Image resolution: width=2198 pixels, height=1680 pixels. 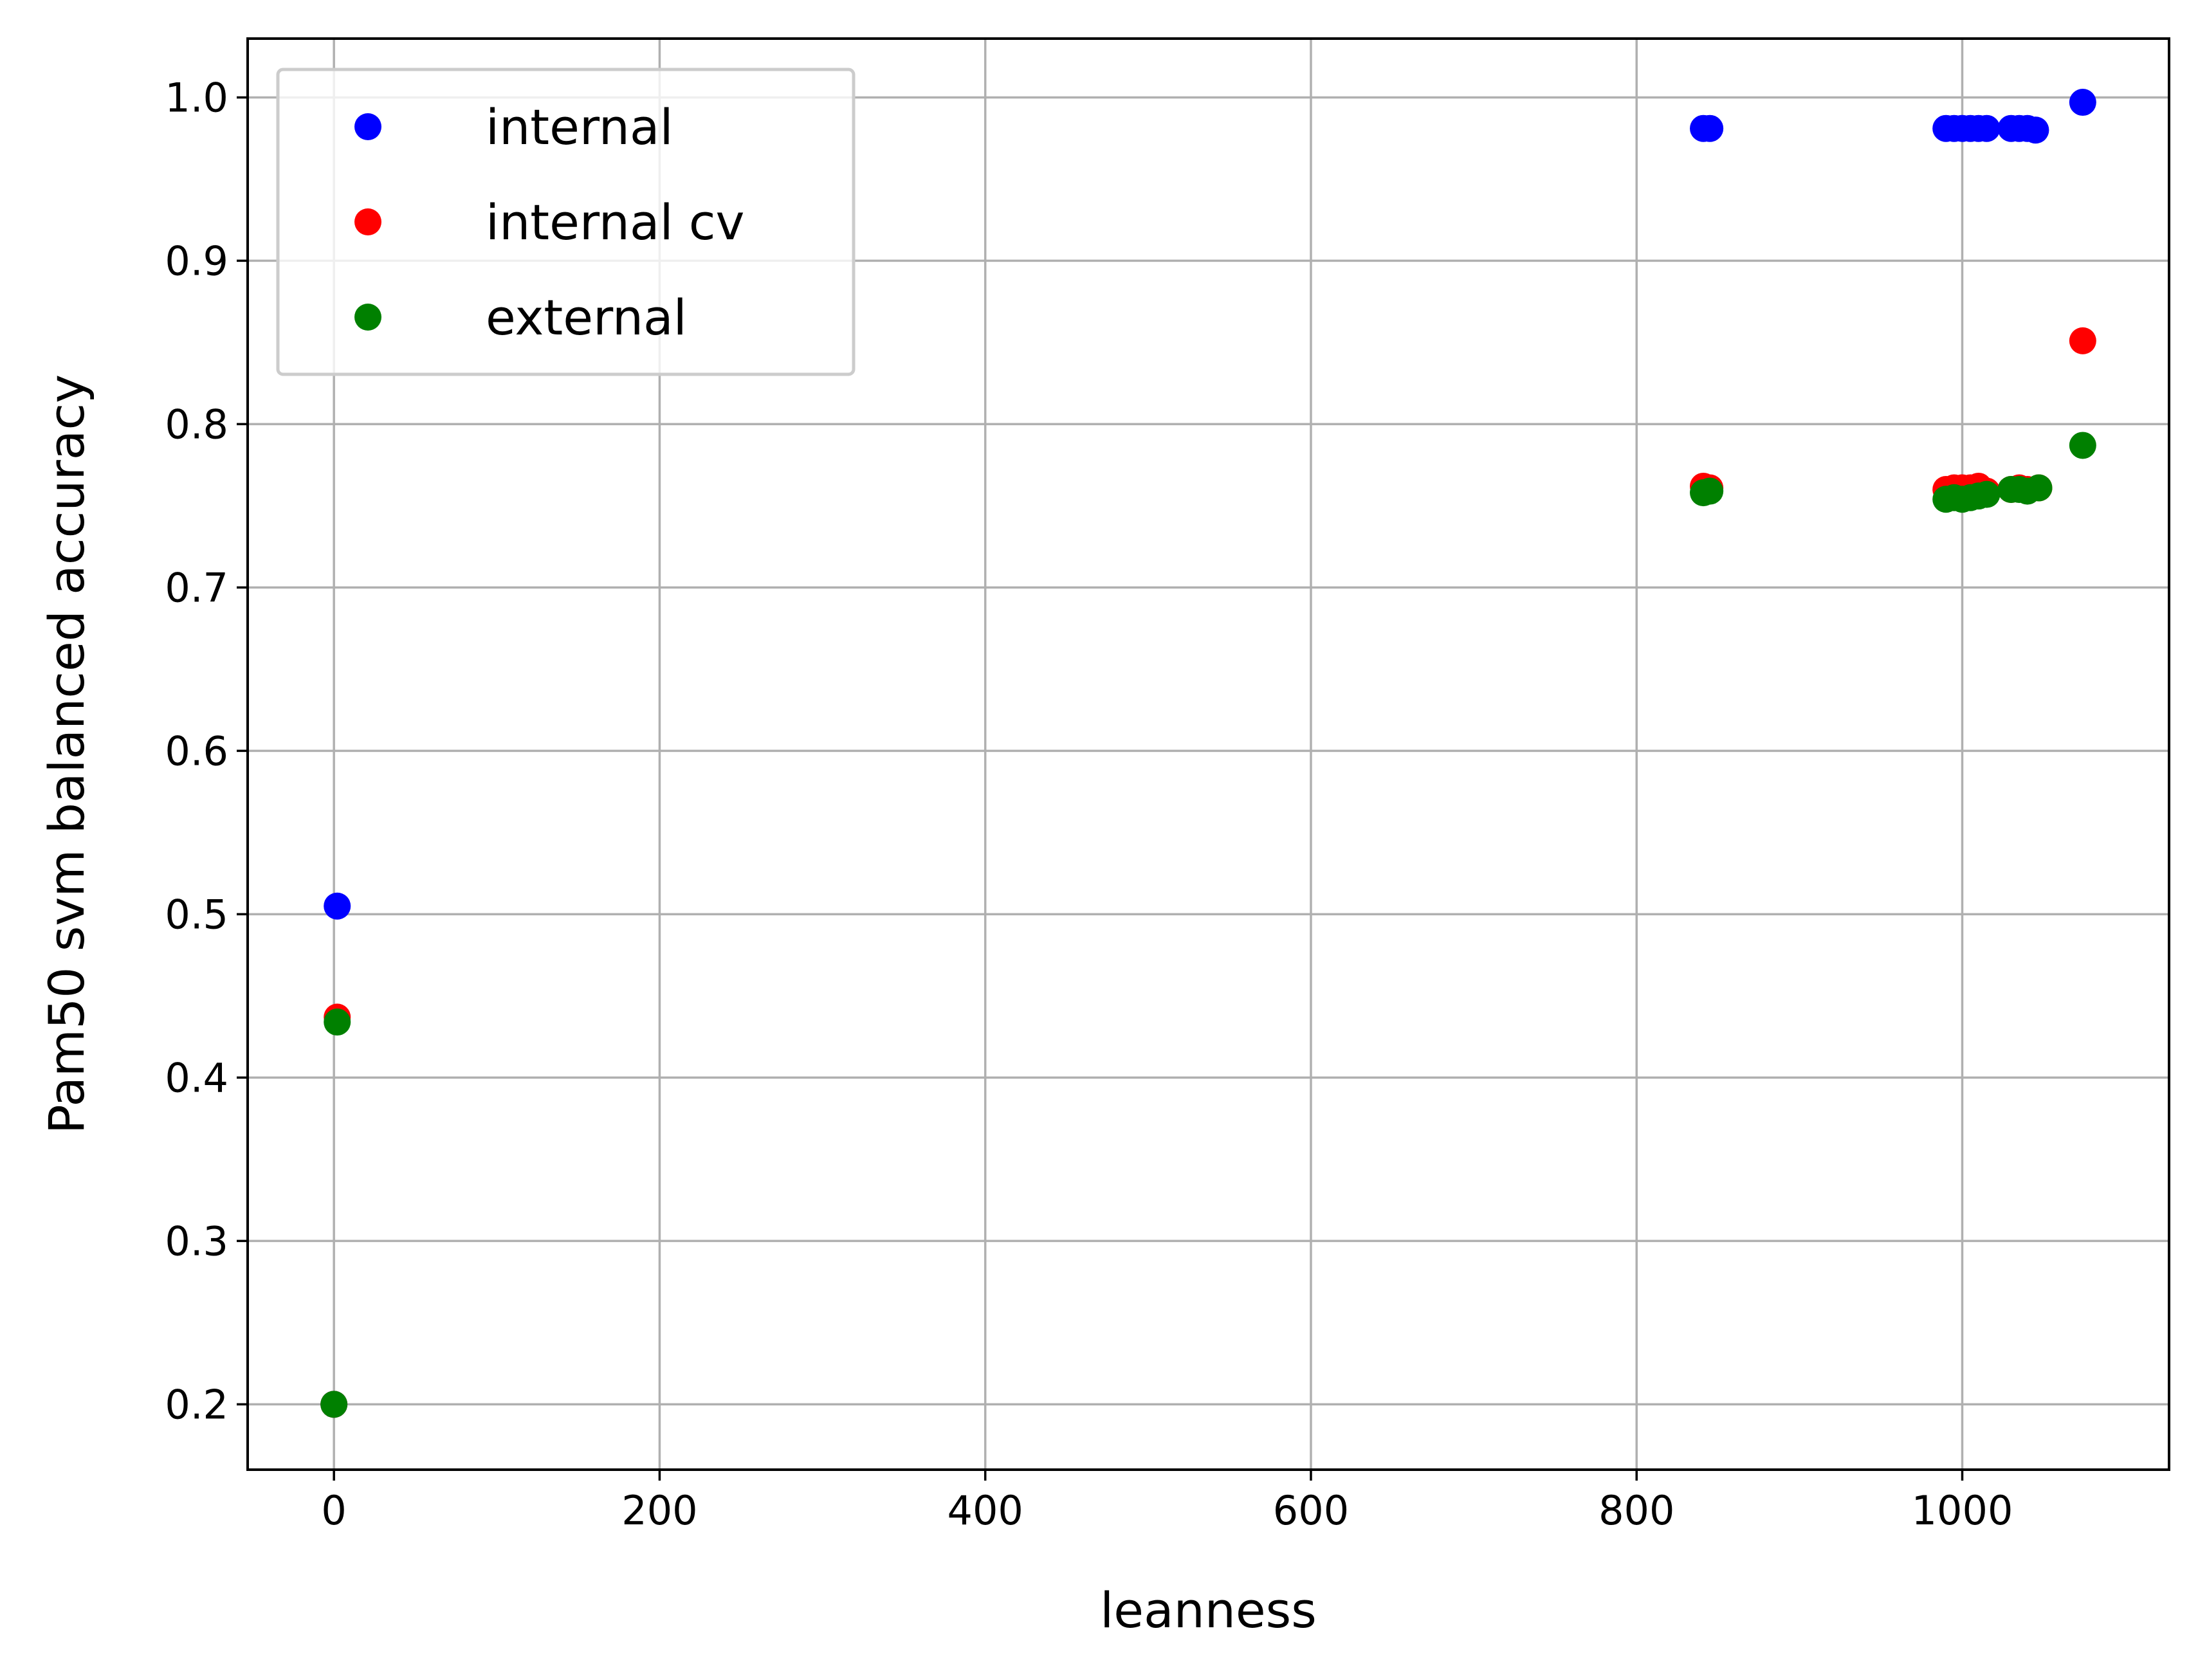 What do you see at coordinates (196, 260) in the screenshot?
I see `y-tick-label: 0.9` at bounding box center [196, 260].